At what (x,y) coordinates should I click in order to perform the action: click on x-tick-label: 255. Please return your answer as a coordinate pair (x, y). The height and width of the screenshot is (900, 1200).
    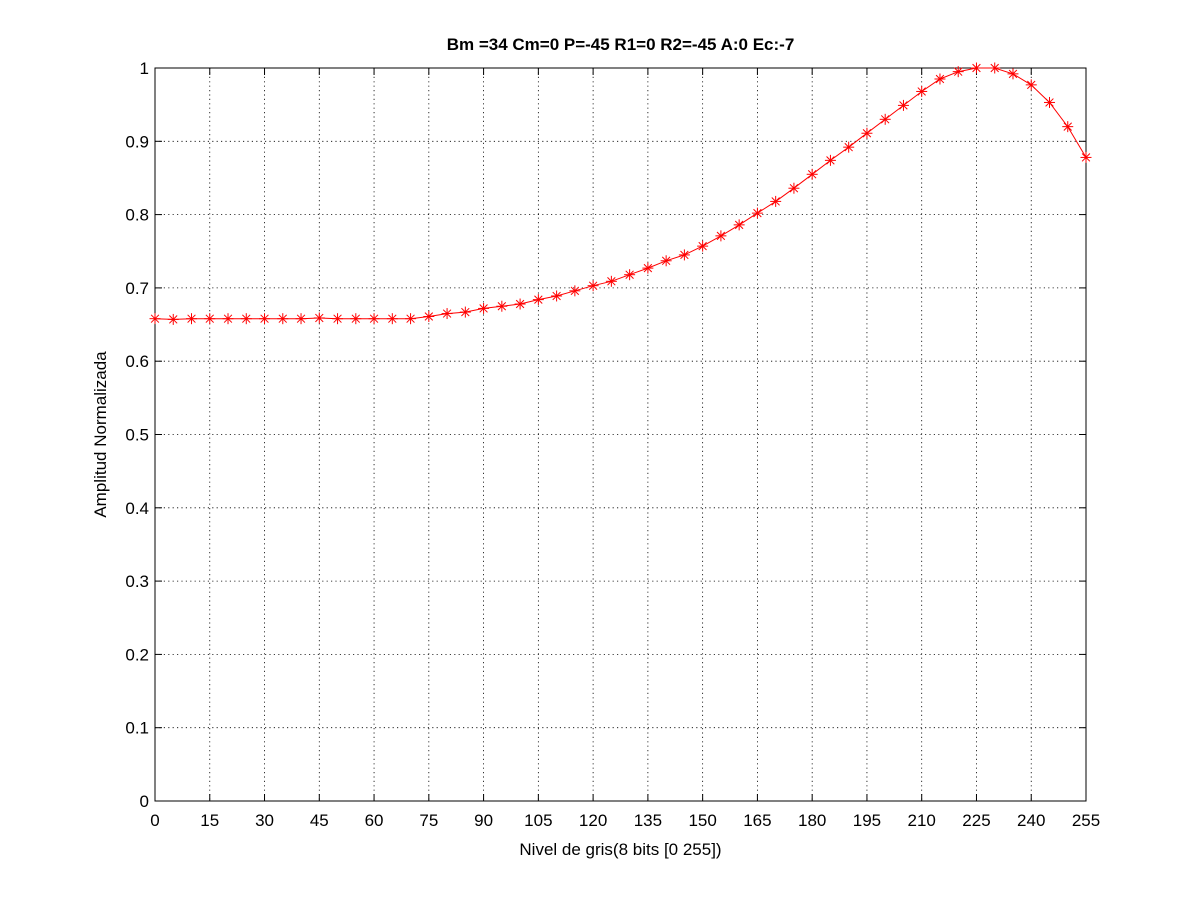
    Looking at the image, I should click on (1086, 820).